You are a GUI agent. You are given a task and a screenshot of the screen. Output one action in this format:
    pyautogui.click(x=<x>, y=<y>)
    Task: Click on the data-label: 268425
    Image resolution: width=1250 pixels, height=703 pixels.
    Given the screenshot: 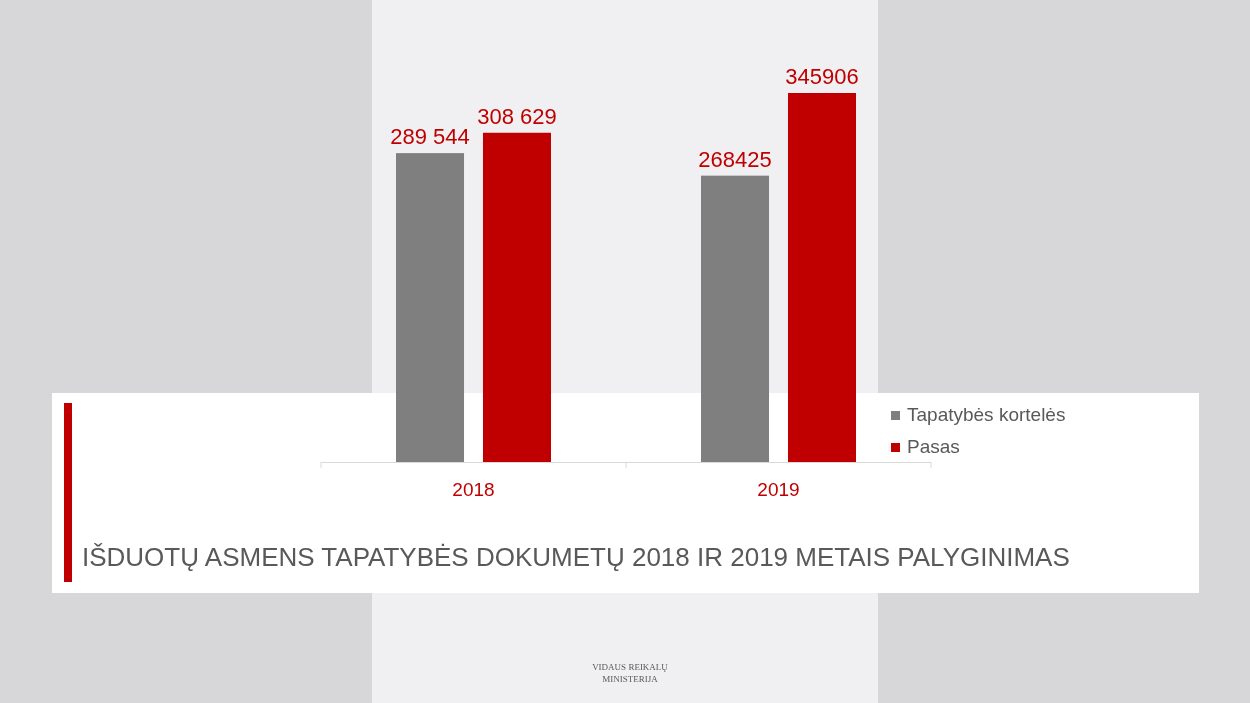 What is the action you would take?
    pyautogui.click(x=735, y=159)
    